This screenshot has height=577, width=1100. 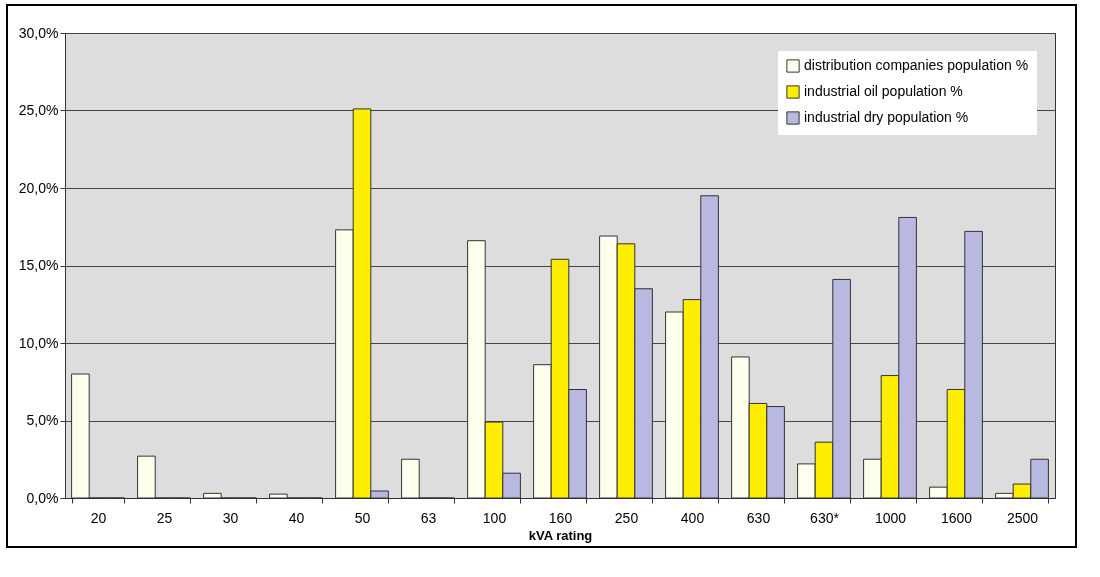 I want to click on y-tick-label: 5,0%, so click(x=42, y=420).